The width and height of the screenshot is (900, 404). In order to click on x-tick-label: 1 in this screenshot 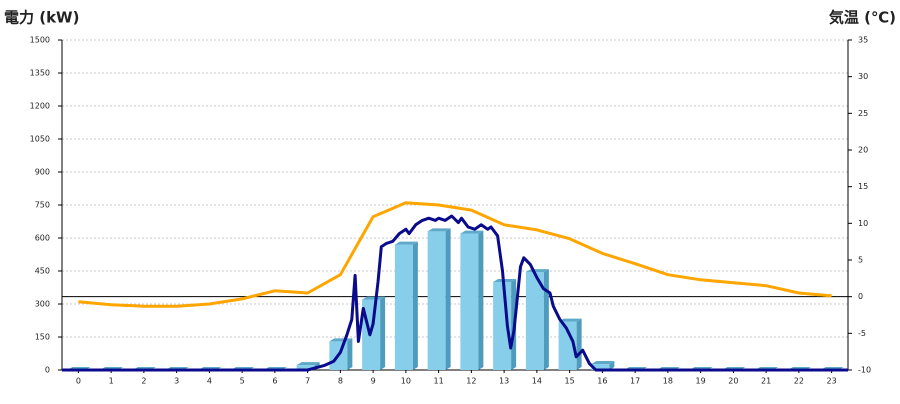, I will do `click(111, 381)`.